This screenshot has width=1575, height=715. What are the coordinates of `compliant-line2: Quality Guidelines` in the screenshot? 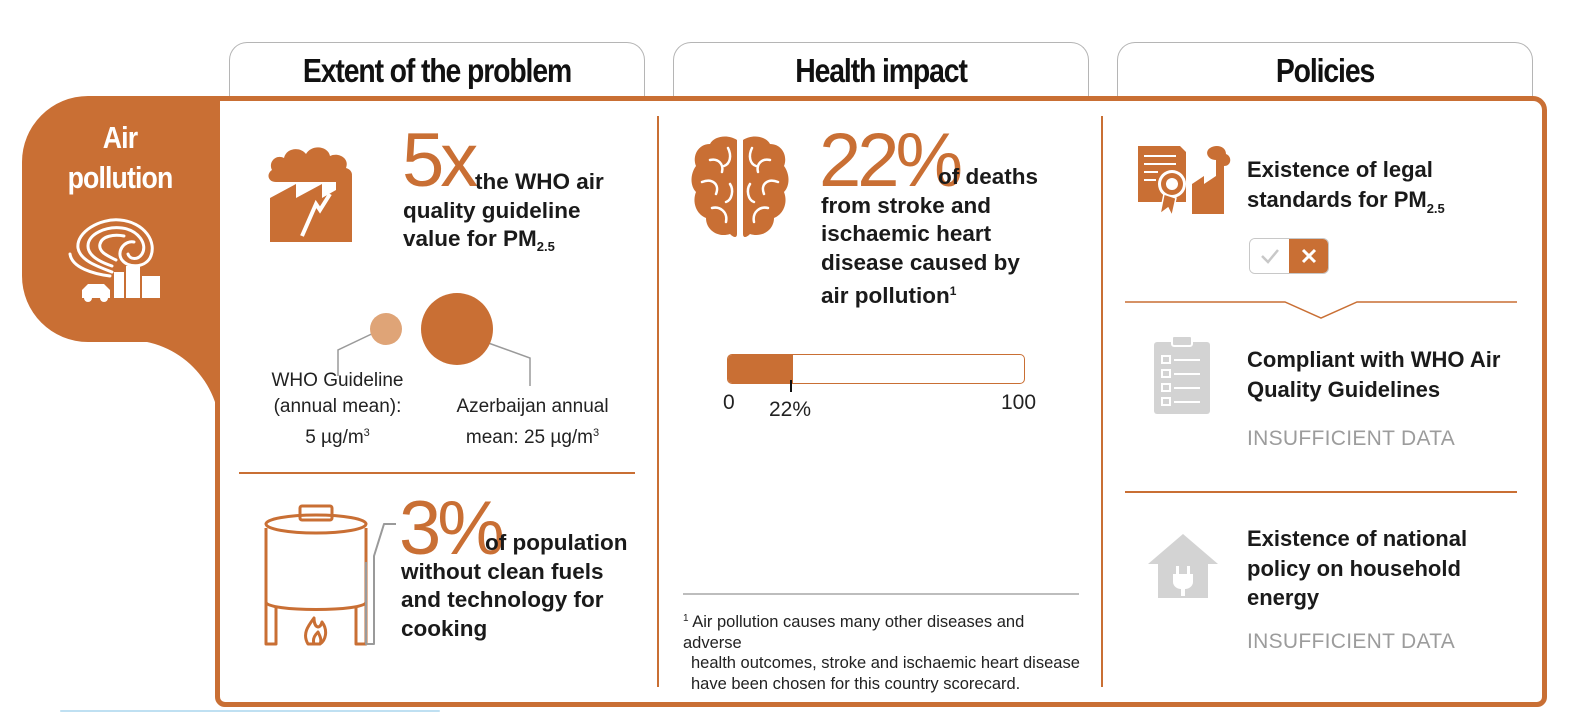 It's located at (1344, 389).